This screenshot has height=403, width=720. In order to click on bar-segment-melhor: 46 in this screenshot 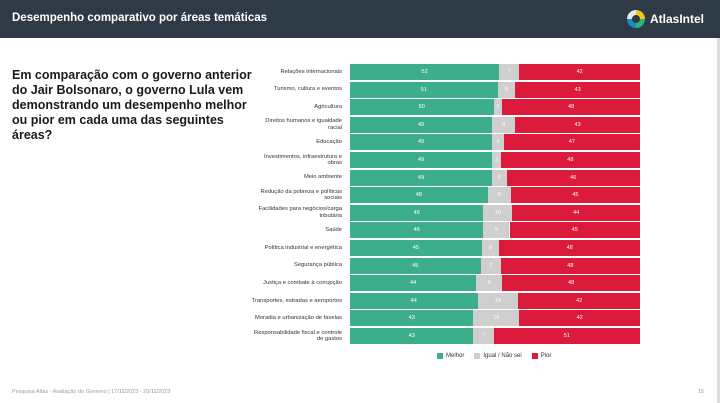, I will do `click(417, 212)`.